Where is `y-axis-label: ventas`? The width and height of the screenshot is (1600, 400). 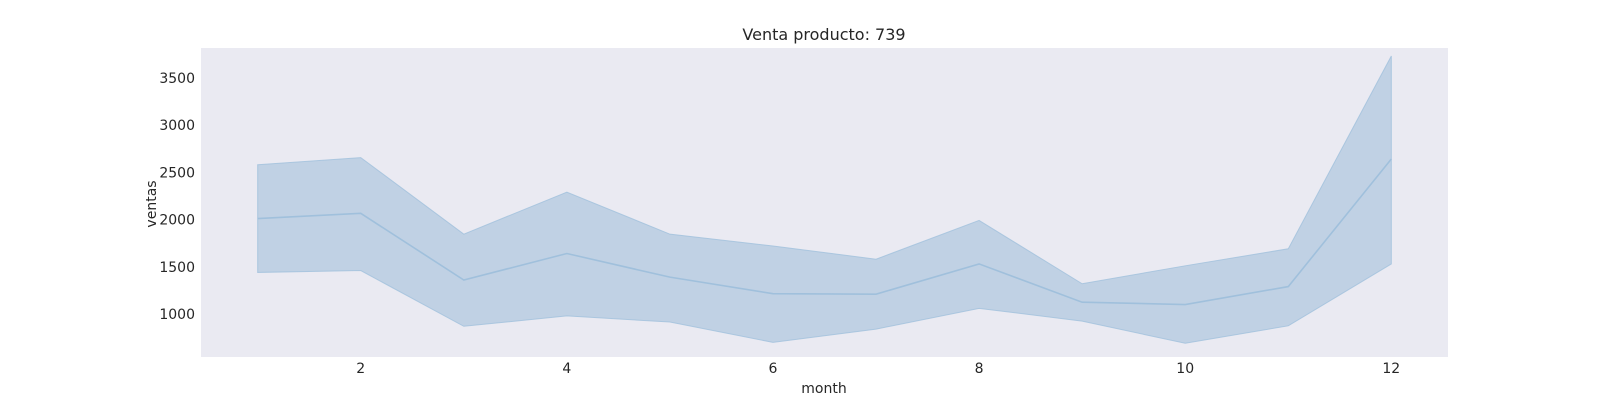
y-axis-label: ventas is located at coordinates (152, 203).